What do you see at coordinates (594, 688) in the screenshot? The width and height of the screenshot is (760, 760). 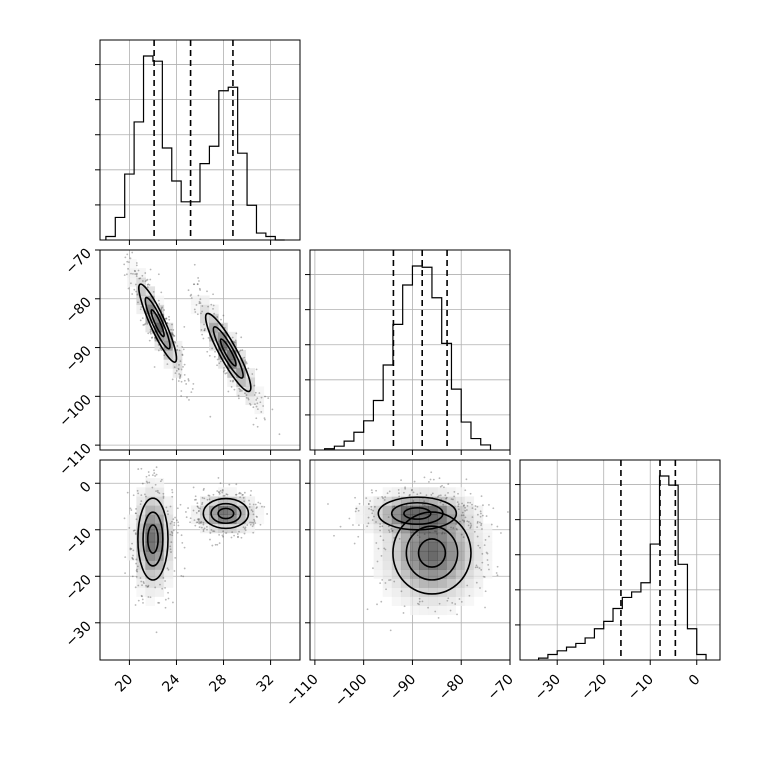 I see `x-tick-label: −20` at bounding box center [594, 688].